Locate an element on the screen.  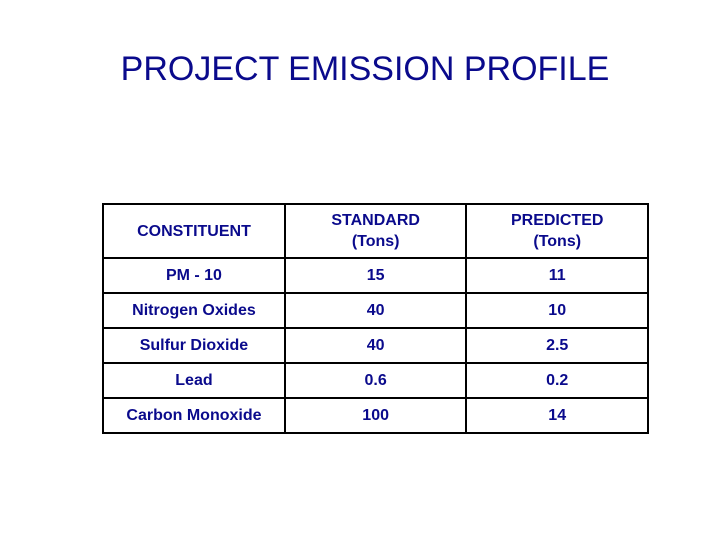
header-standard: STANDARD (Tons) is located at coordinates (375, 231).